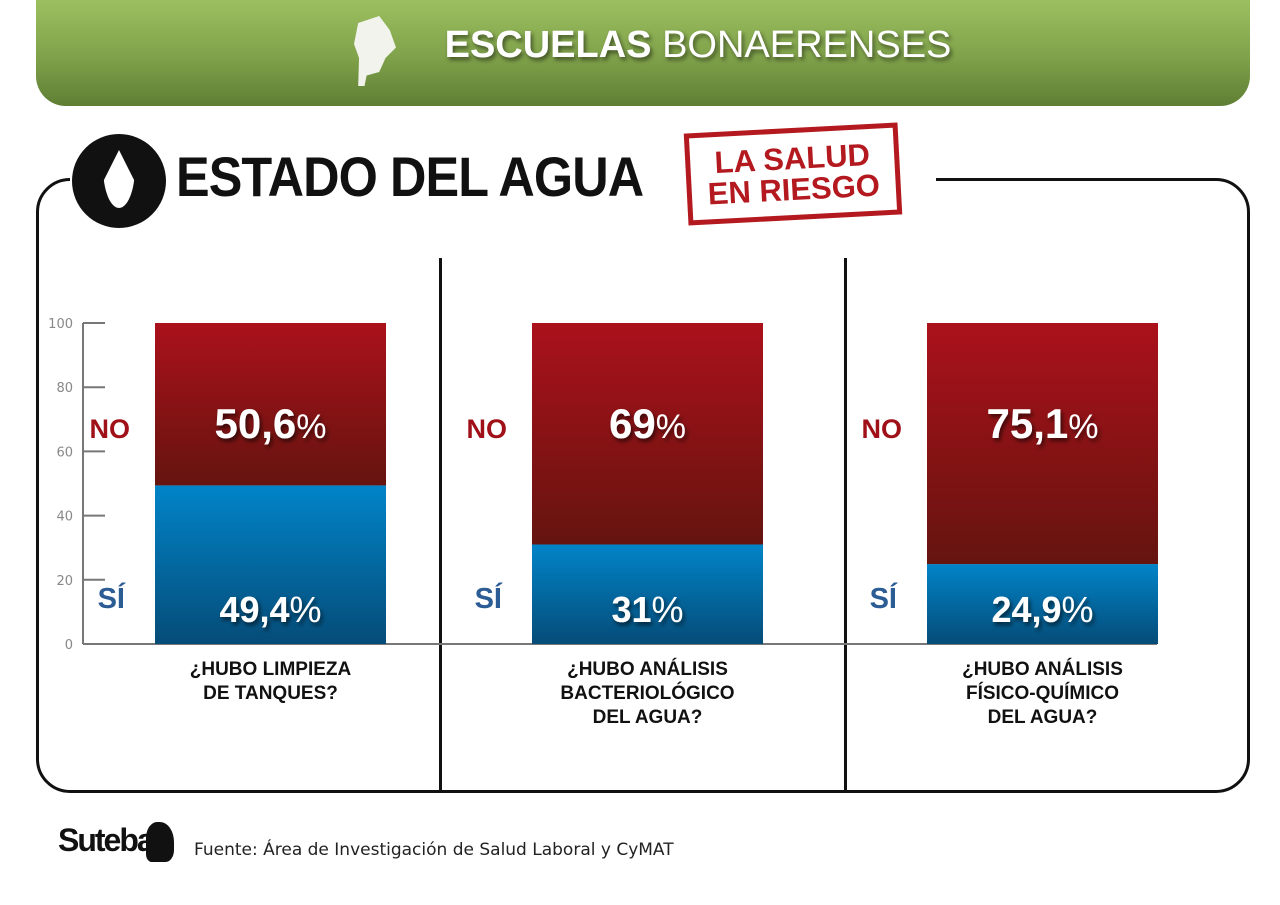 This screenshot has width=1280, height=905. Describe the element at coordinates (64, 581) in the screenshot. I see `y-tick-label: 20` at that location.